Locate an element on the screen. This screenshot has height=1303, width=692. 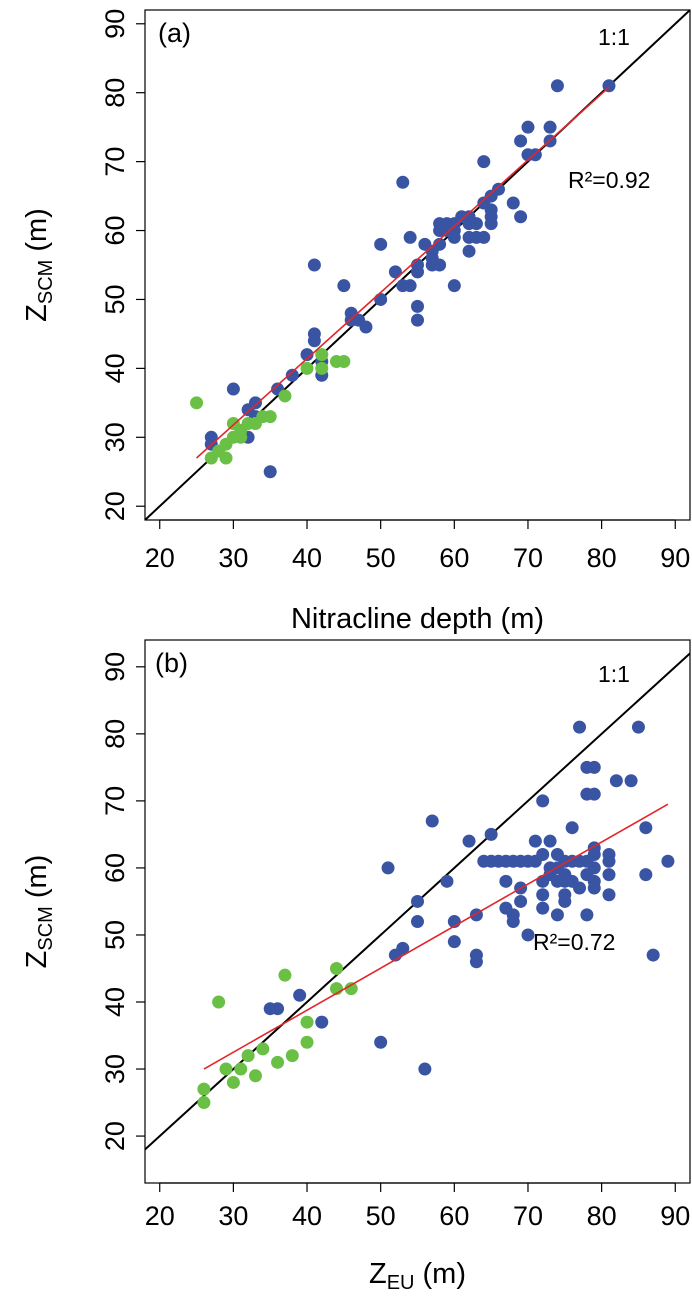
x-tick-label: 90 is located at coordinates (675, 1216).